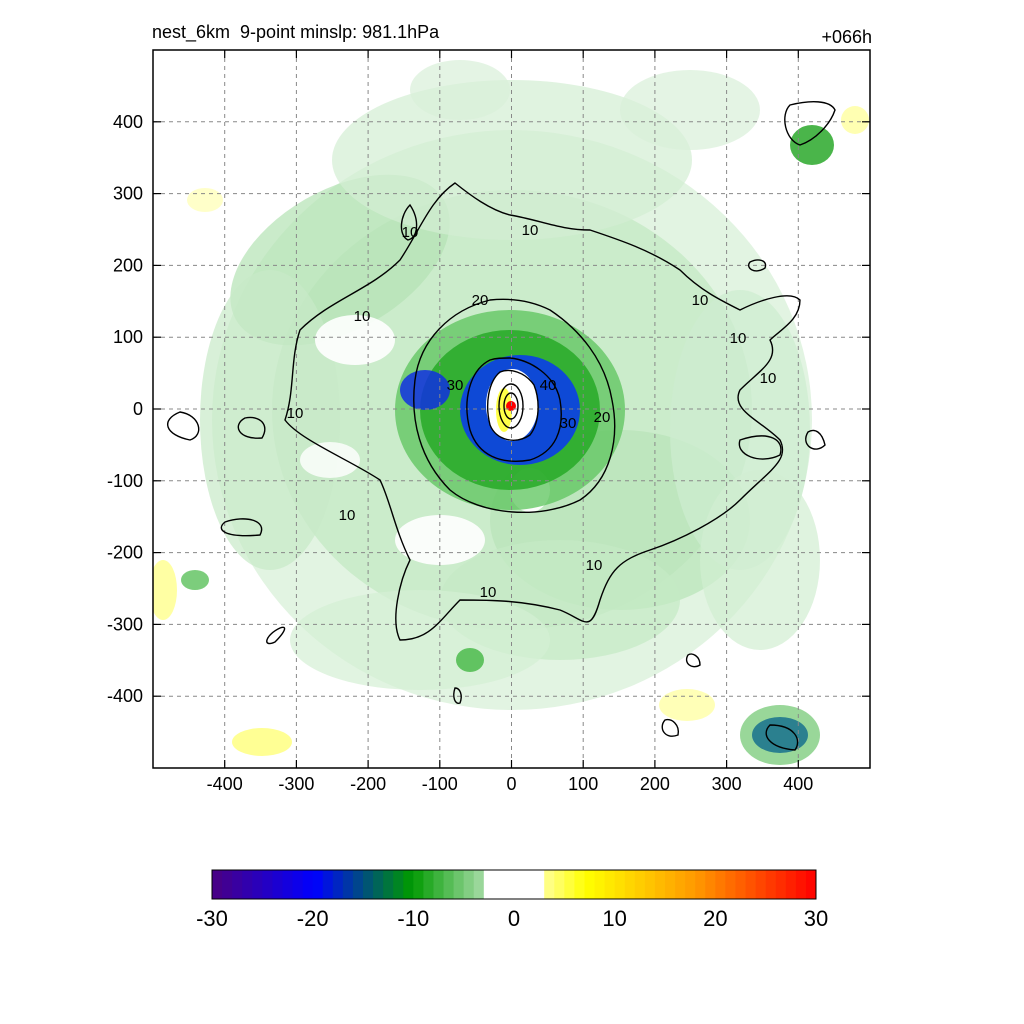 The image size is (1024, 1024). I want to click on contour-label: 40, so click(548, 385).